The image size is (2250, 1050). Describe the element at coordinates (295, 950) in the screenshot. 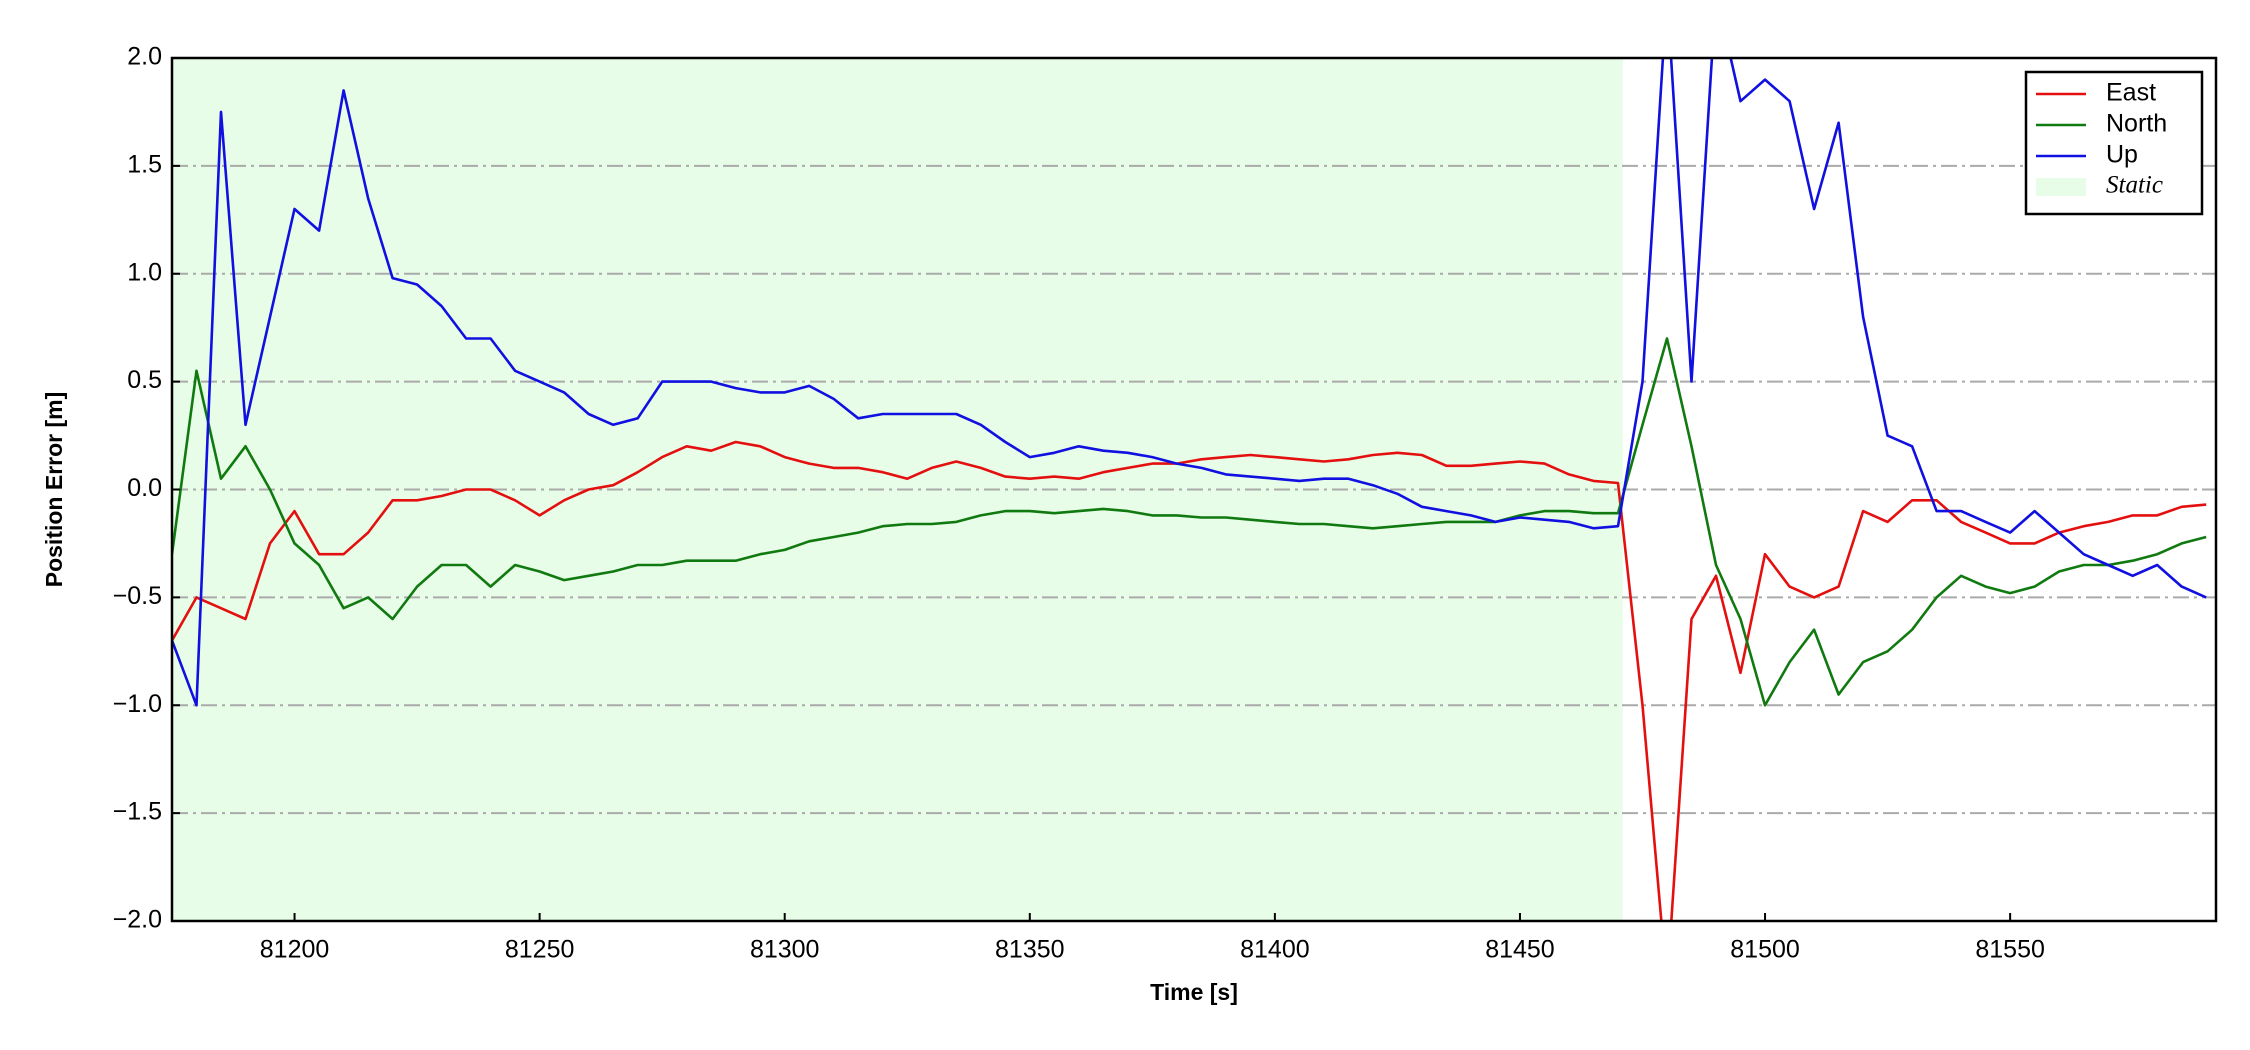

I see `x-tick-label: 81200` at that location.